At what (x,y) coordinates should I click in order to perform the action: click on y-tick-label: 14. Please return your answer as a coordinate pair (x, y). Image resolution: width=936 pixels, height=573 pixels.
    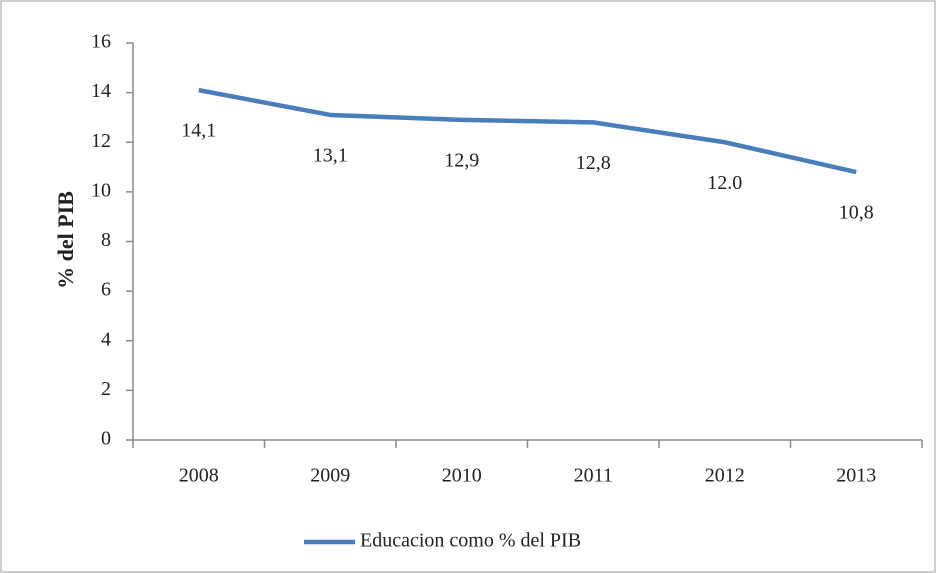
    Looking at the image, I should click on (101, 91).